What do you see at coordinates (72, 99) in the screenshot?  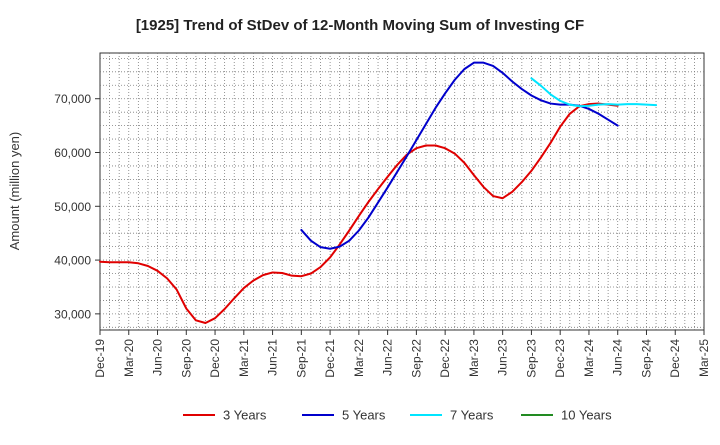 I see `y-tick-label: 70,000` at bounding box center [72, 99].